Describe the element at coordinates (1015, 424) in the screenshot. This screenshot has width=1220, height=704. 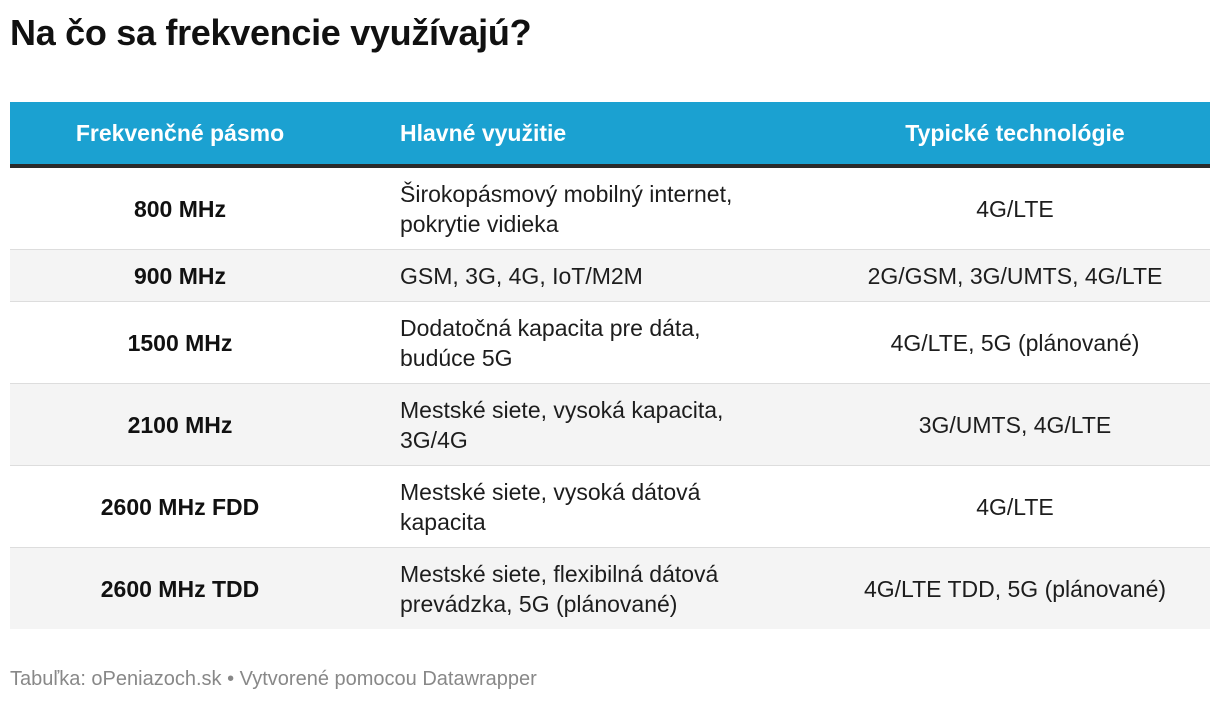
I see `technology-cell: 3G/UMTS, 4G/LTE` at that location.